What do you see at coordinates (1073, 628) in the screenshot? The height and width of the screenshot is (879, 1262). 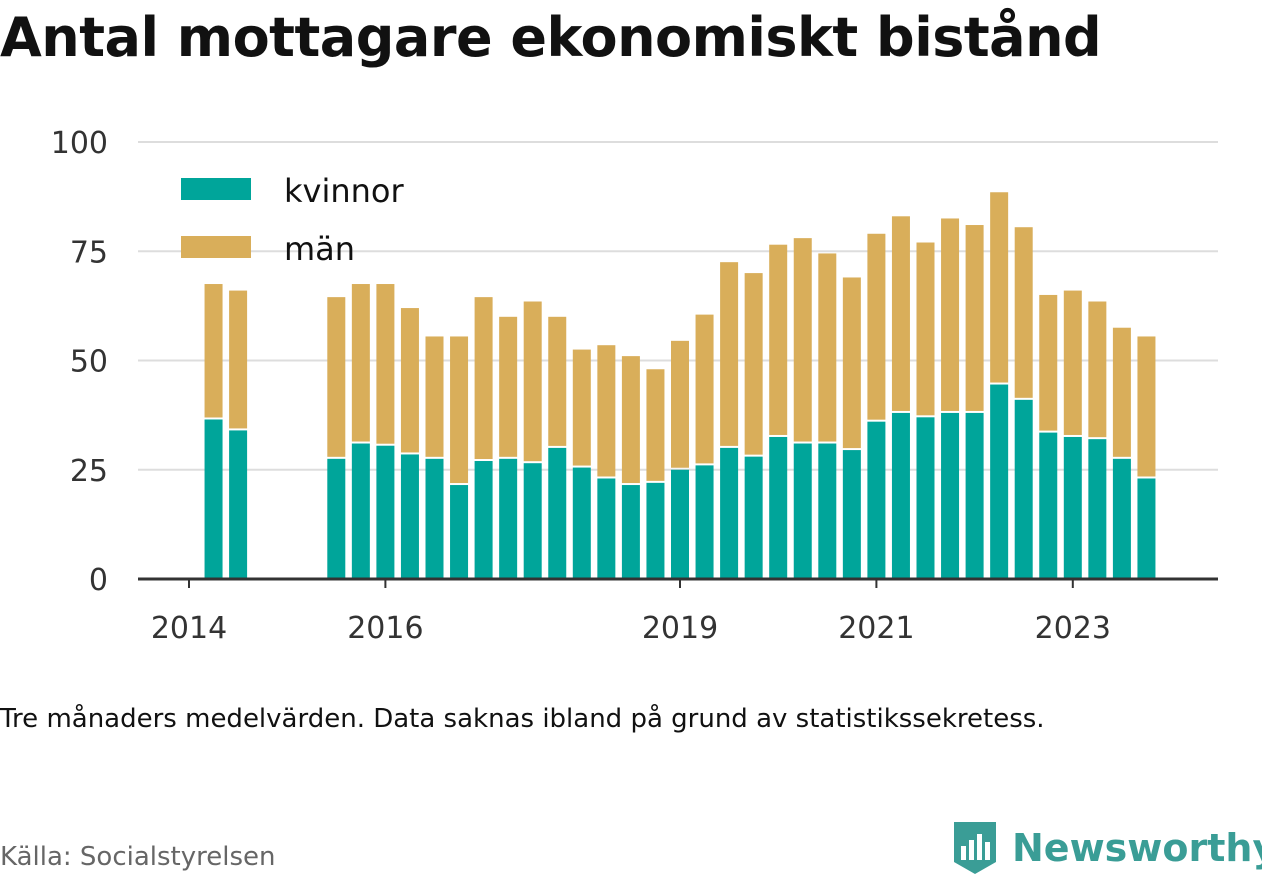 I see `x-tick-label: 2023` at bounding box center [1073, 628].